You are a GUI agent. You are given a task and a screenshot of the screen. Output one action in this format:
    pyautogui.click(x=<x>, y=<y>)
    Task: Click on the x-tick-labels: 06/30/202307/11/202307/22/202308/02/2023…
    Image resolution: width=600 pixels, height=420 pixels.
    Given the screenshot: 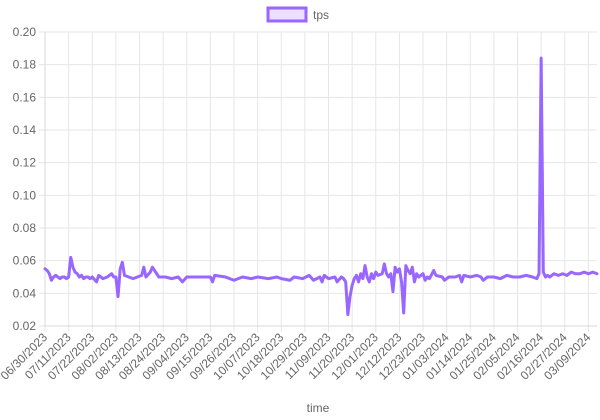 What is the action you would take?
    pyautogui.click(x=297, y=356)
    